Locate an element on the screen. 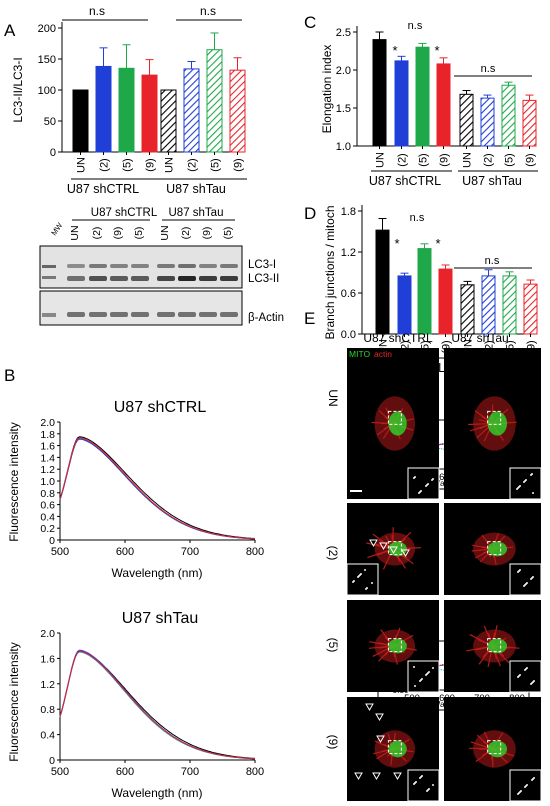 The height and width of the screenshot is (806, 550). blot-lane-label: (5) is located at coordinates (228, 233).